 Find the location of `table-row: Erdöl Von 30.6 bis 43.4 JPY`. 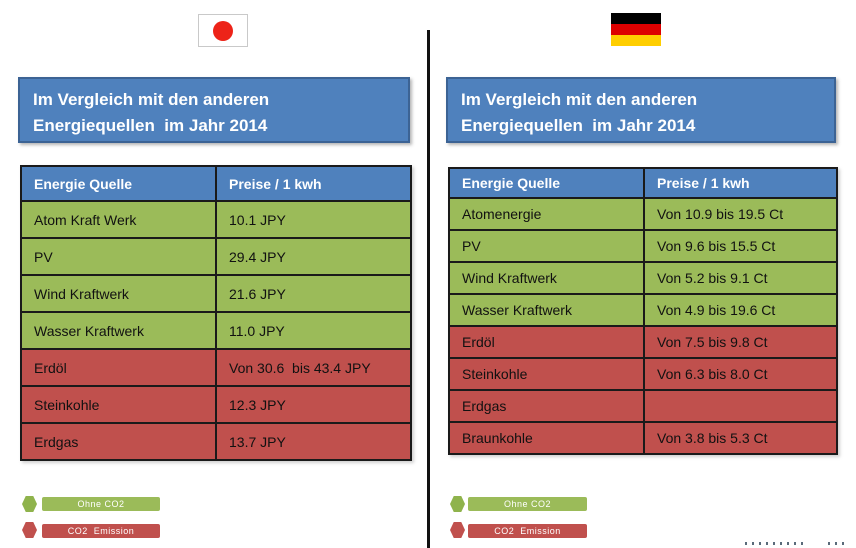

table-row: Erdöl Von 30.6 bis 43.4 JPY is located at coordinates (216, 367).